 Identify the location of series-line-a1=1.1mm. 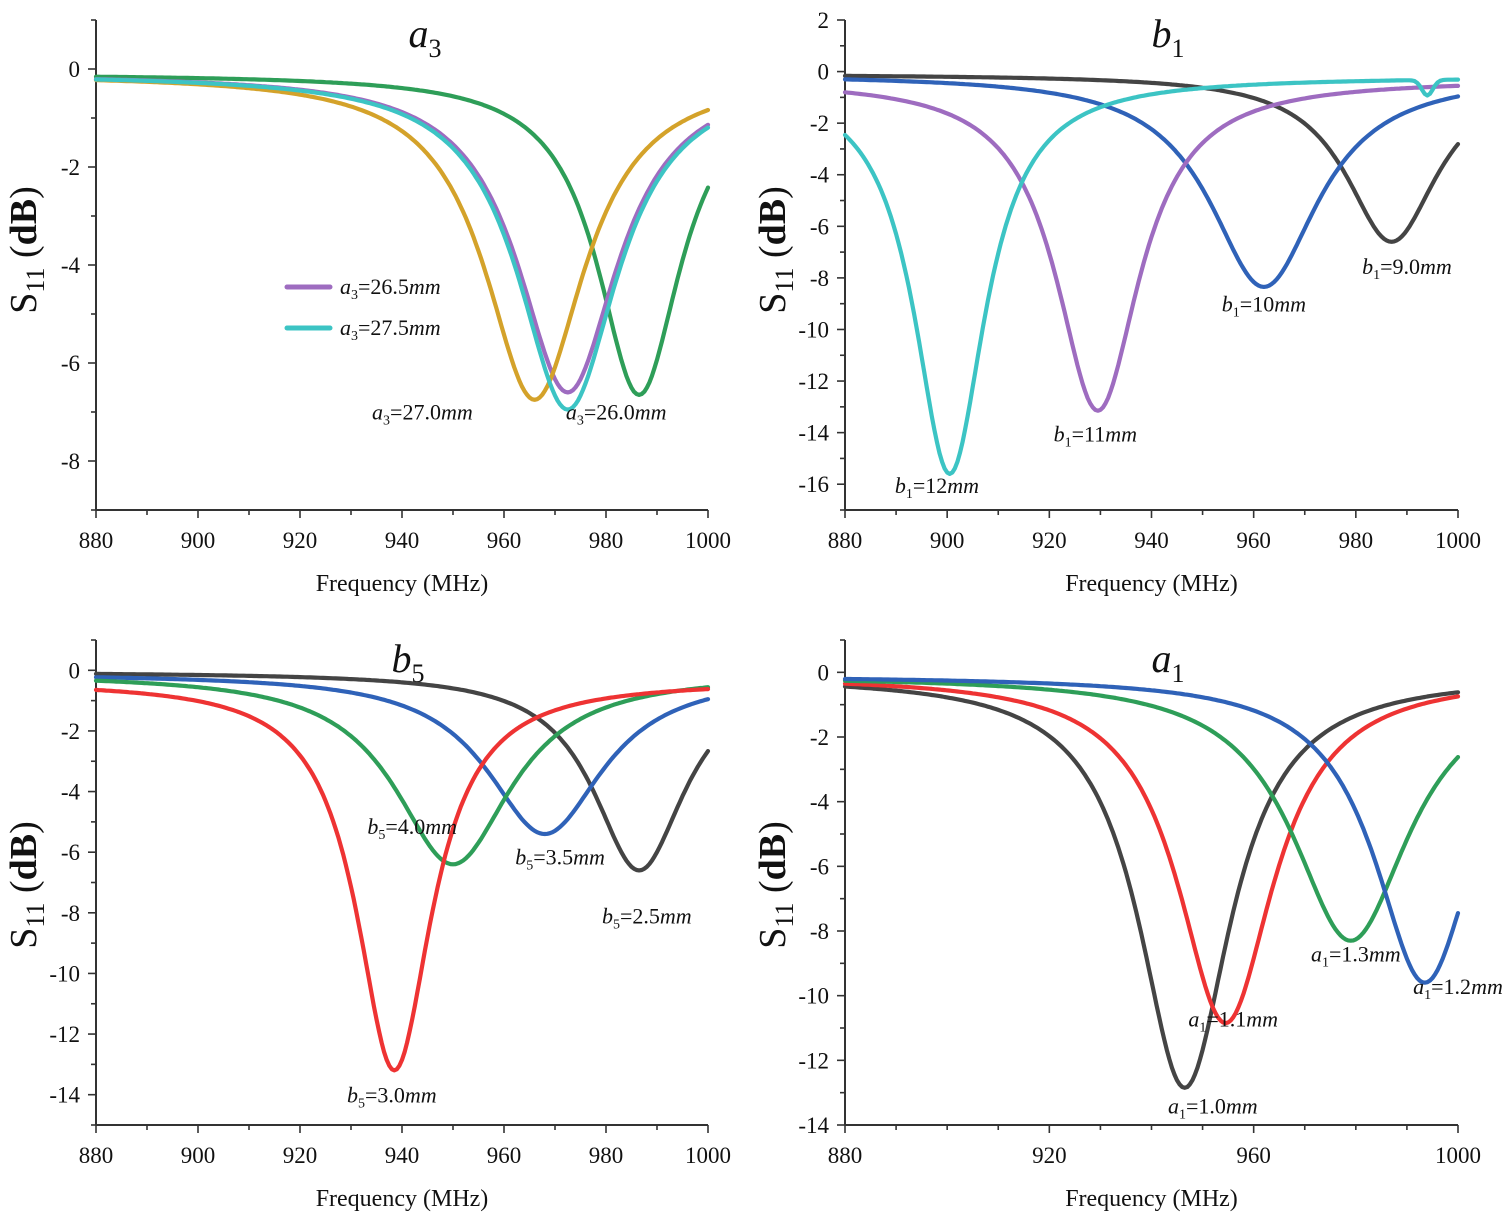
(1151, 853).